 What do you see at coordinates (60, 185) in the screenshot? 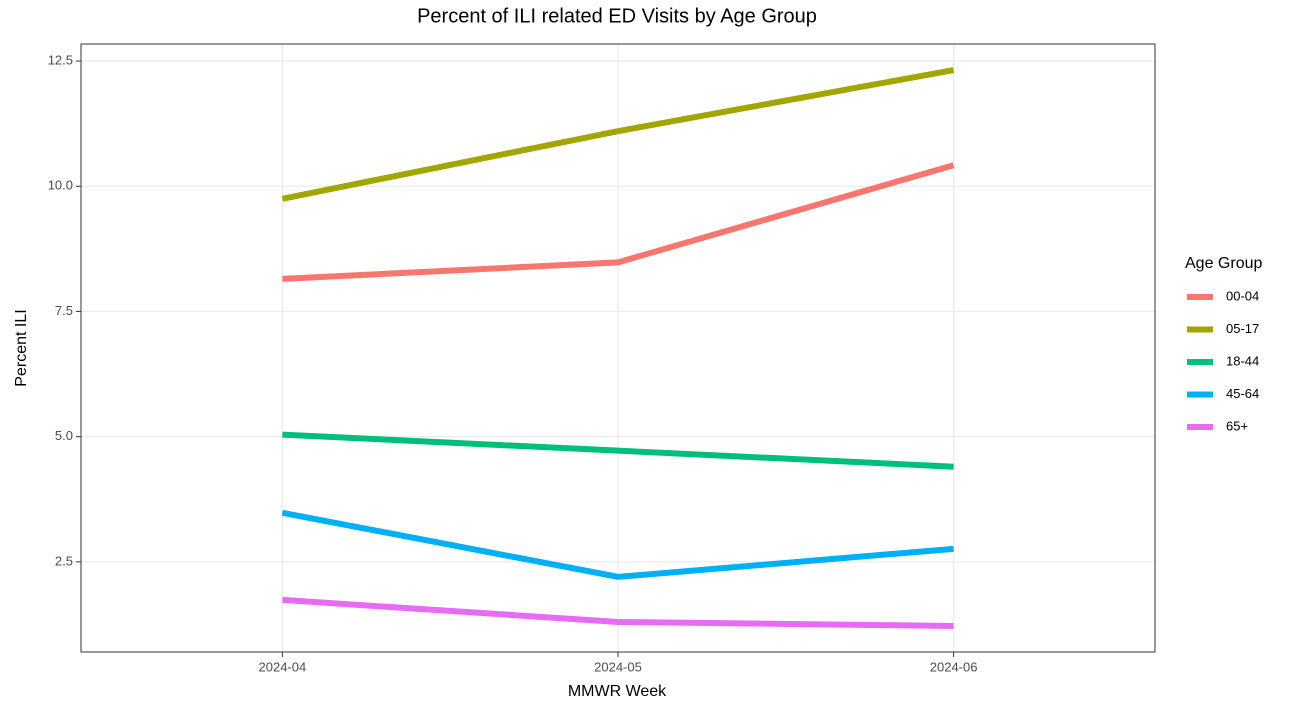
I see `y-tick-label: 10.0` at bounding box center [60, 185].